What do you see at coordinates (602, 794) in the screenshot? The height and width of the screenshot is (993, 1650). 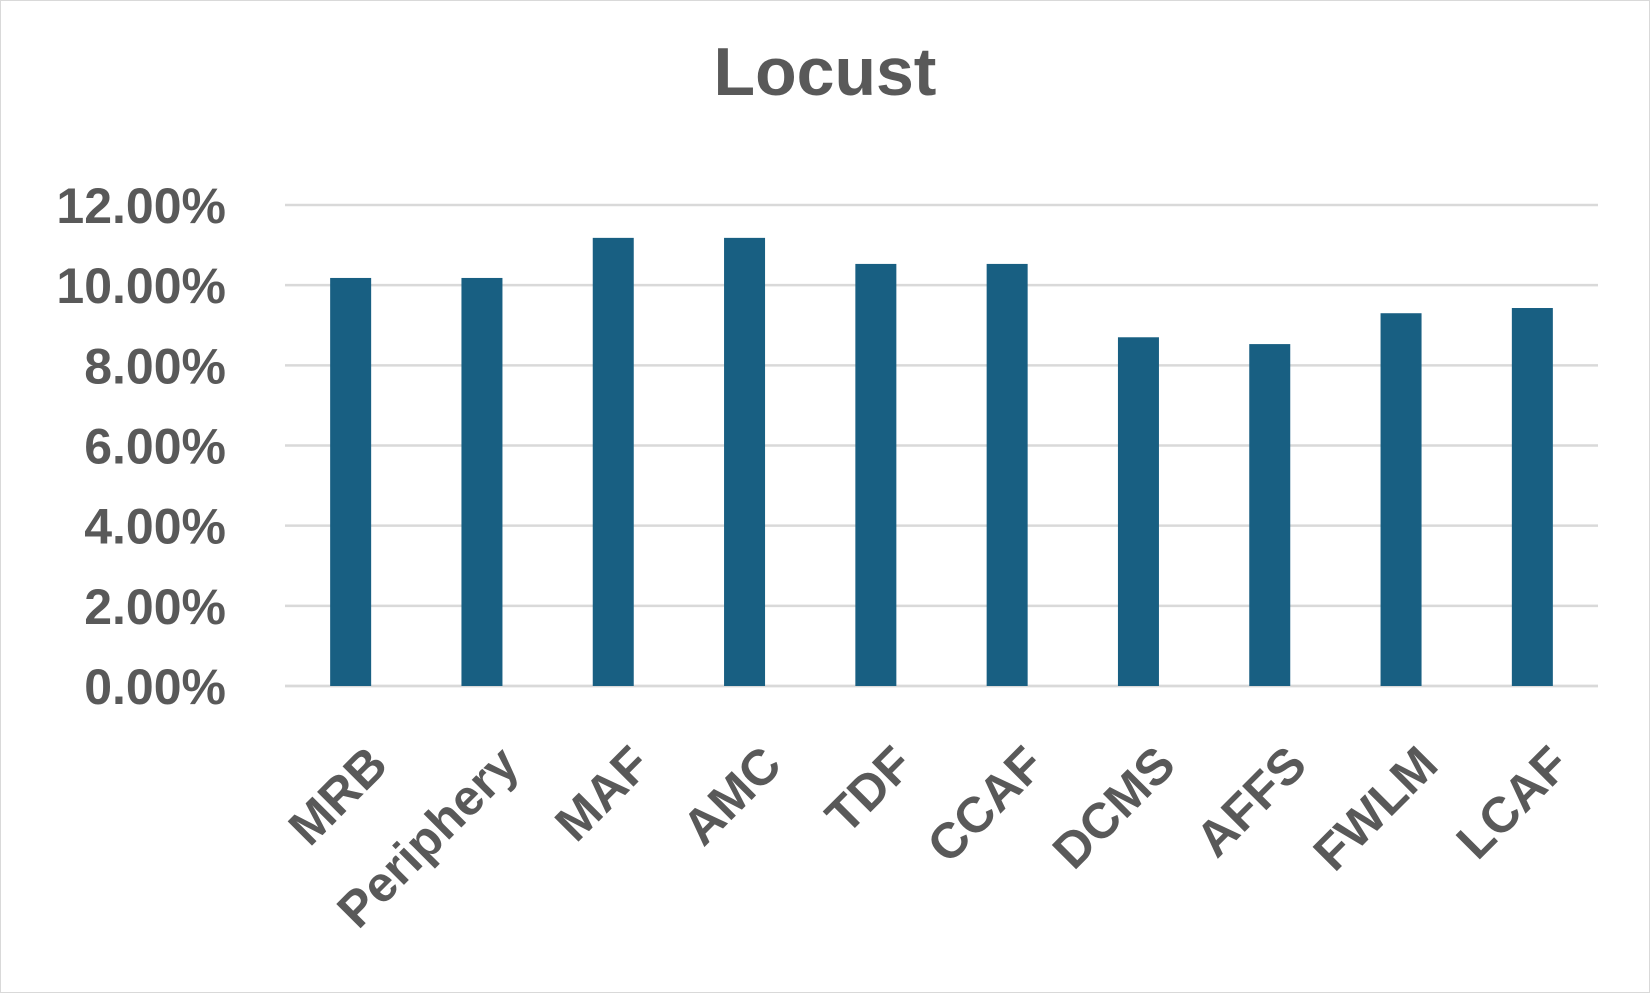 I see `x-tick-label-maf: MAF` at bounding box center [602, 794].